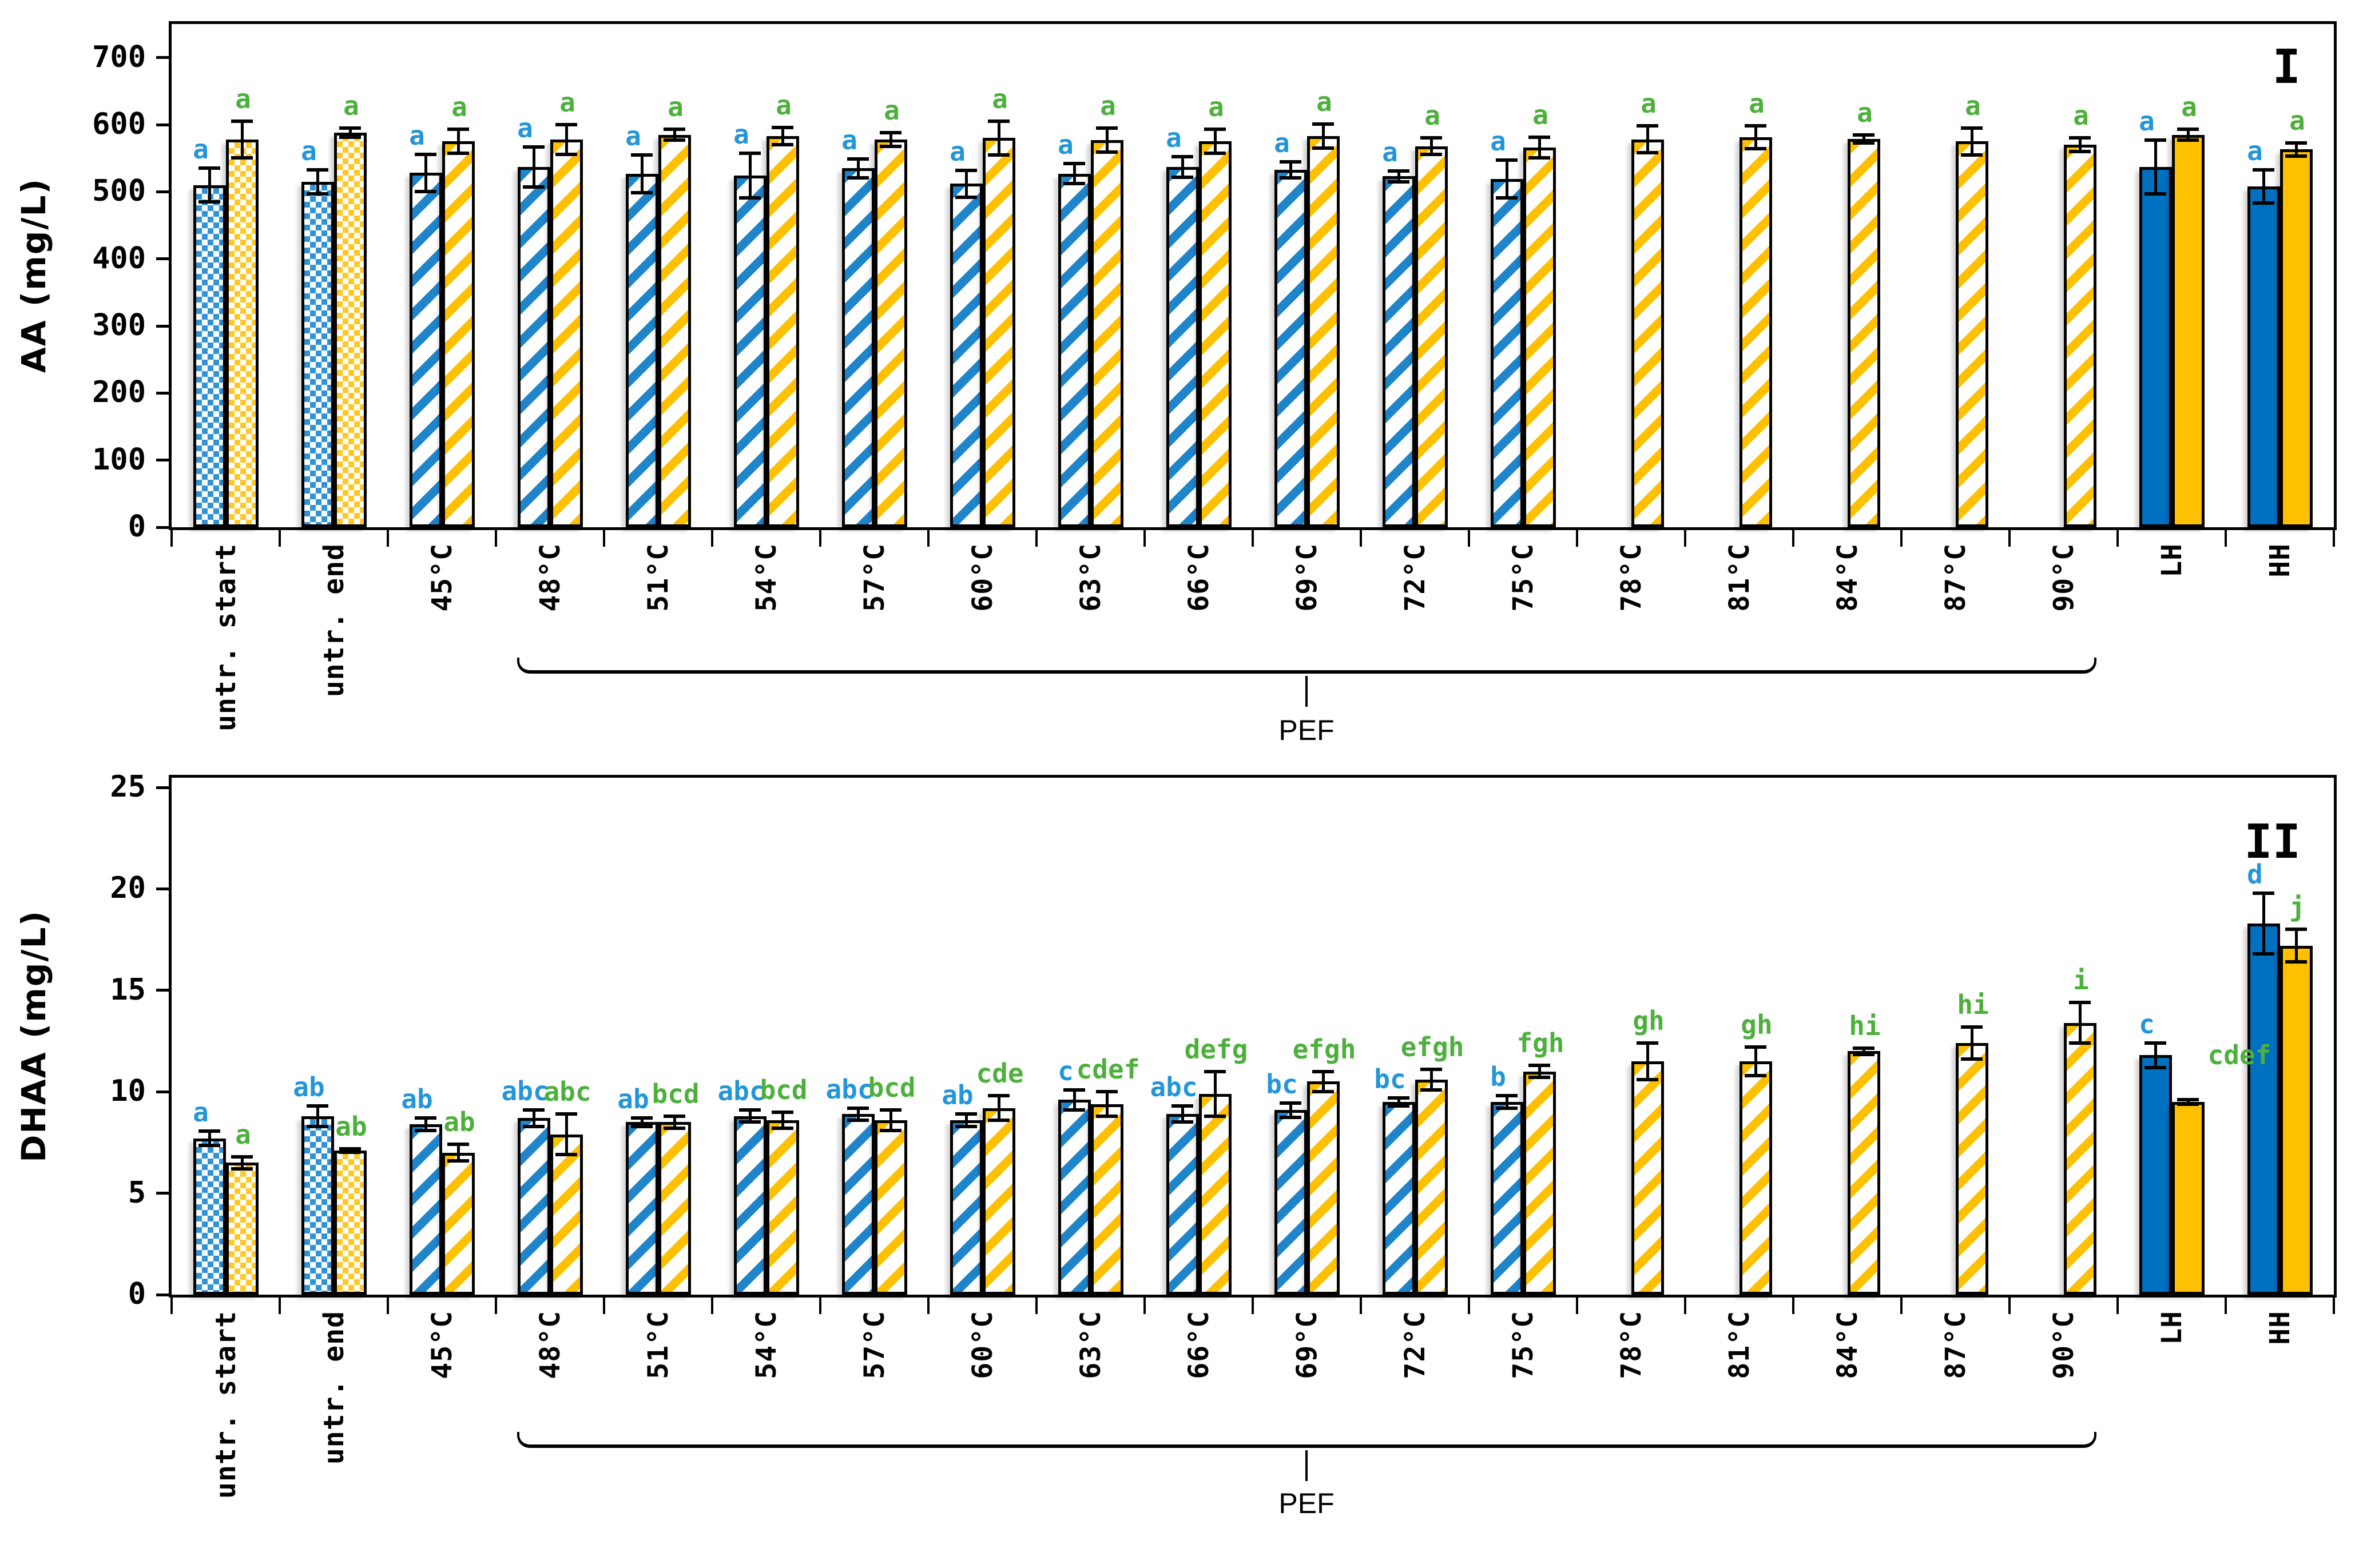 This screenshot has width=2355, height=1568. I want to click on x-tick-label: 84°C, so click(1847, 1345).